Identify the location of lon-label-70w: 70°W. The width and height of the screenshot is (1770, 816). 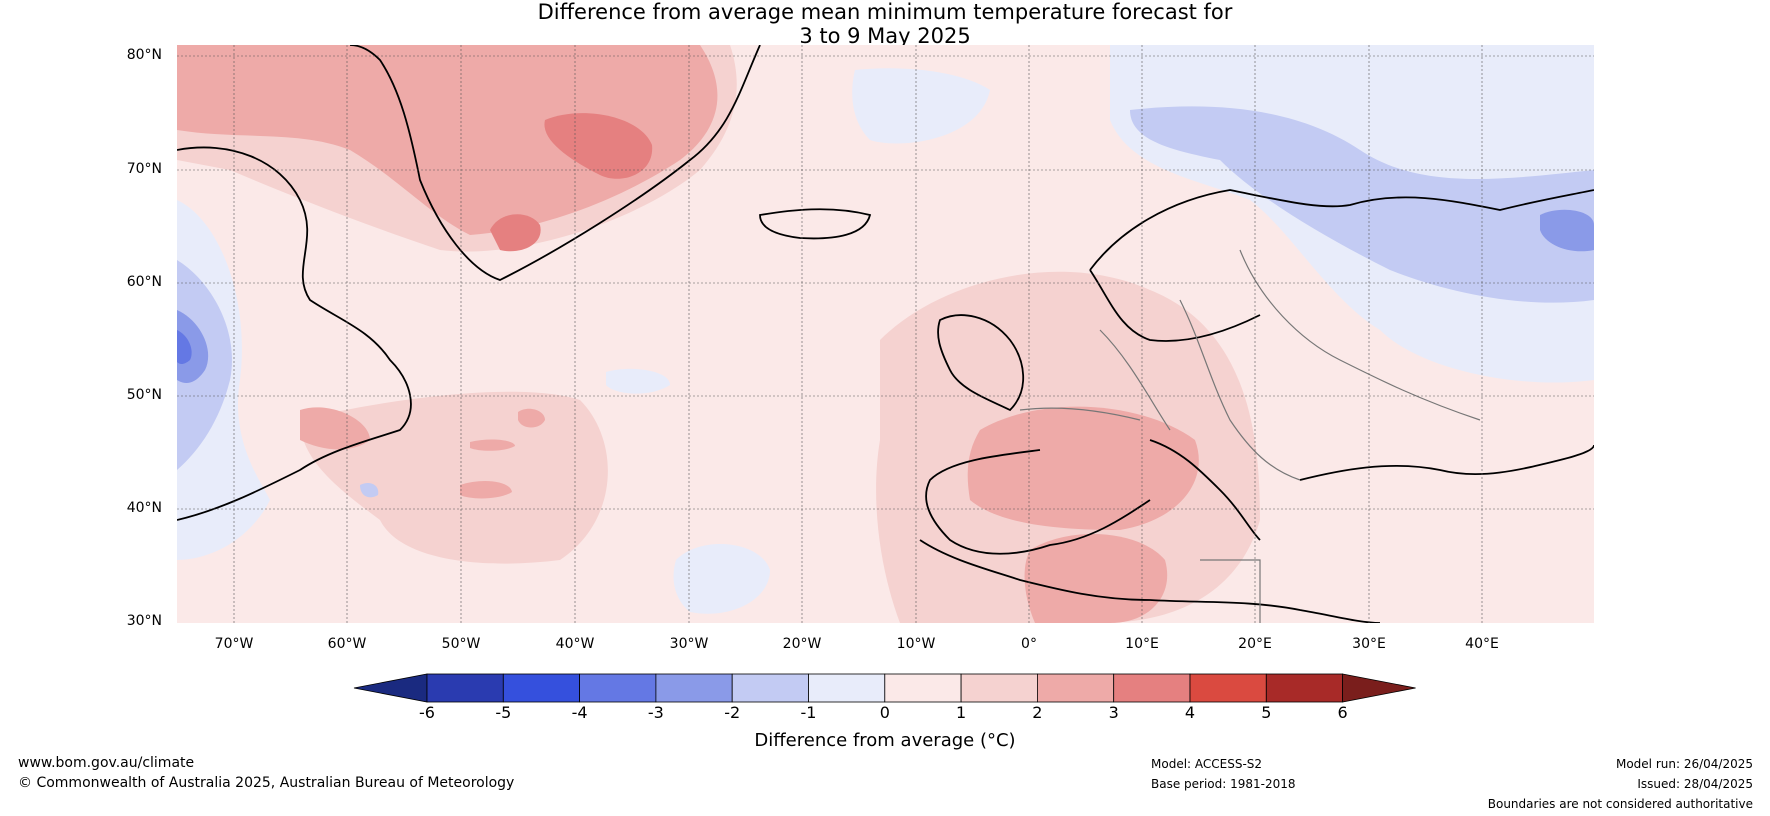
(234, 644).